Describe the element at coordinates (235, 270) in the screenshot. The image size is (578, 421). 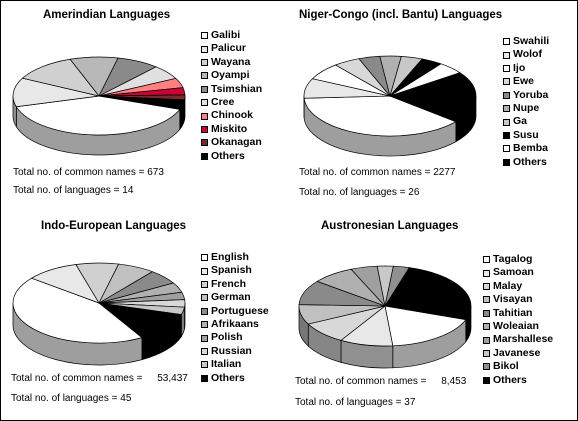
I see `legend-item-spanish: Spanish` at that location.